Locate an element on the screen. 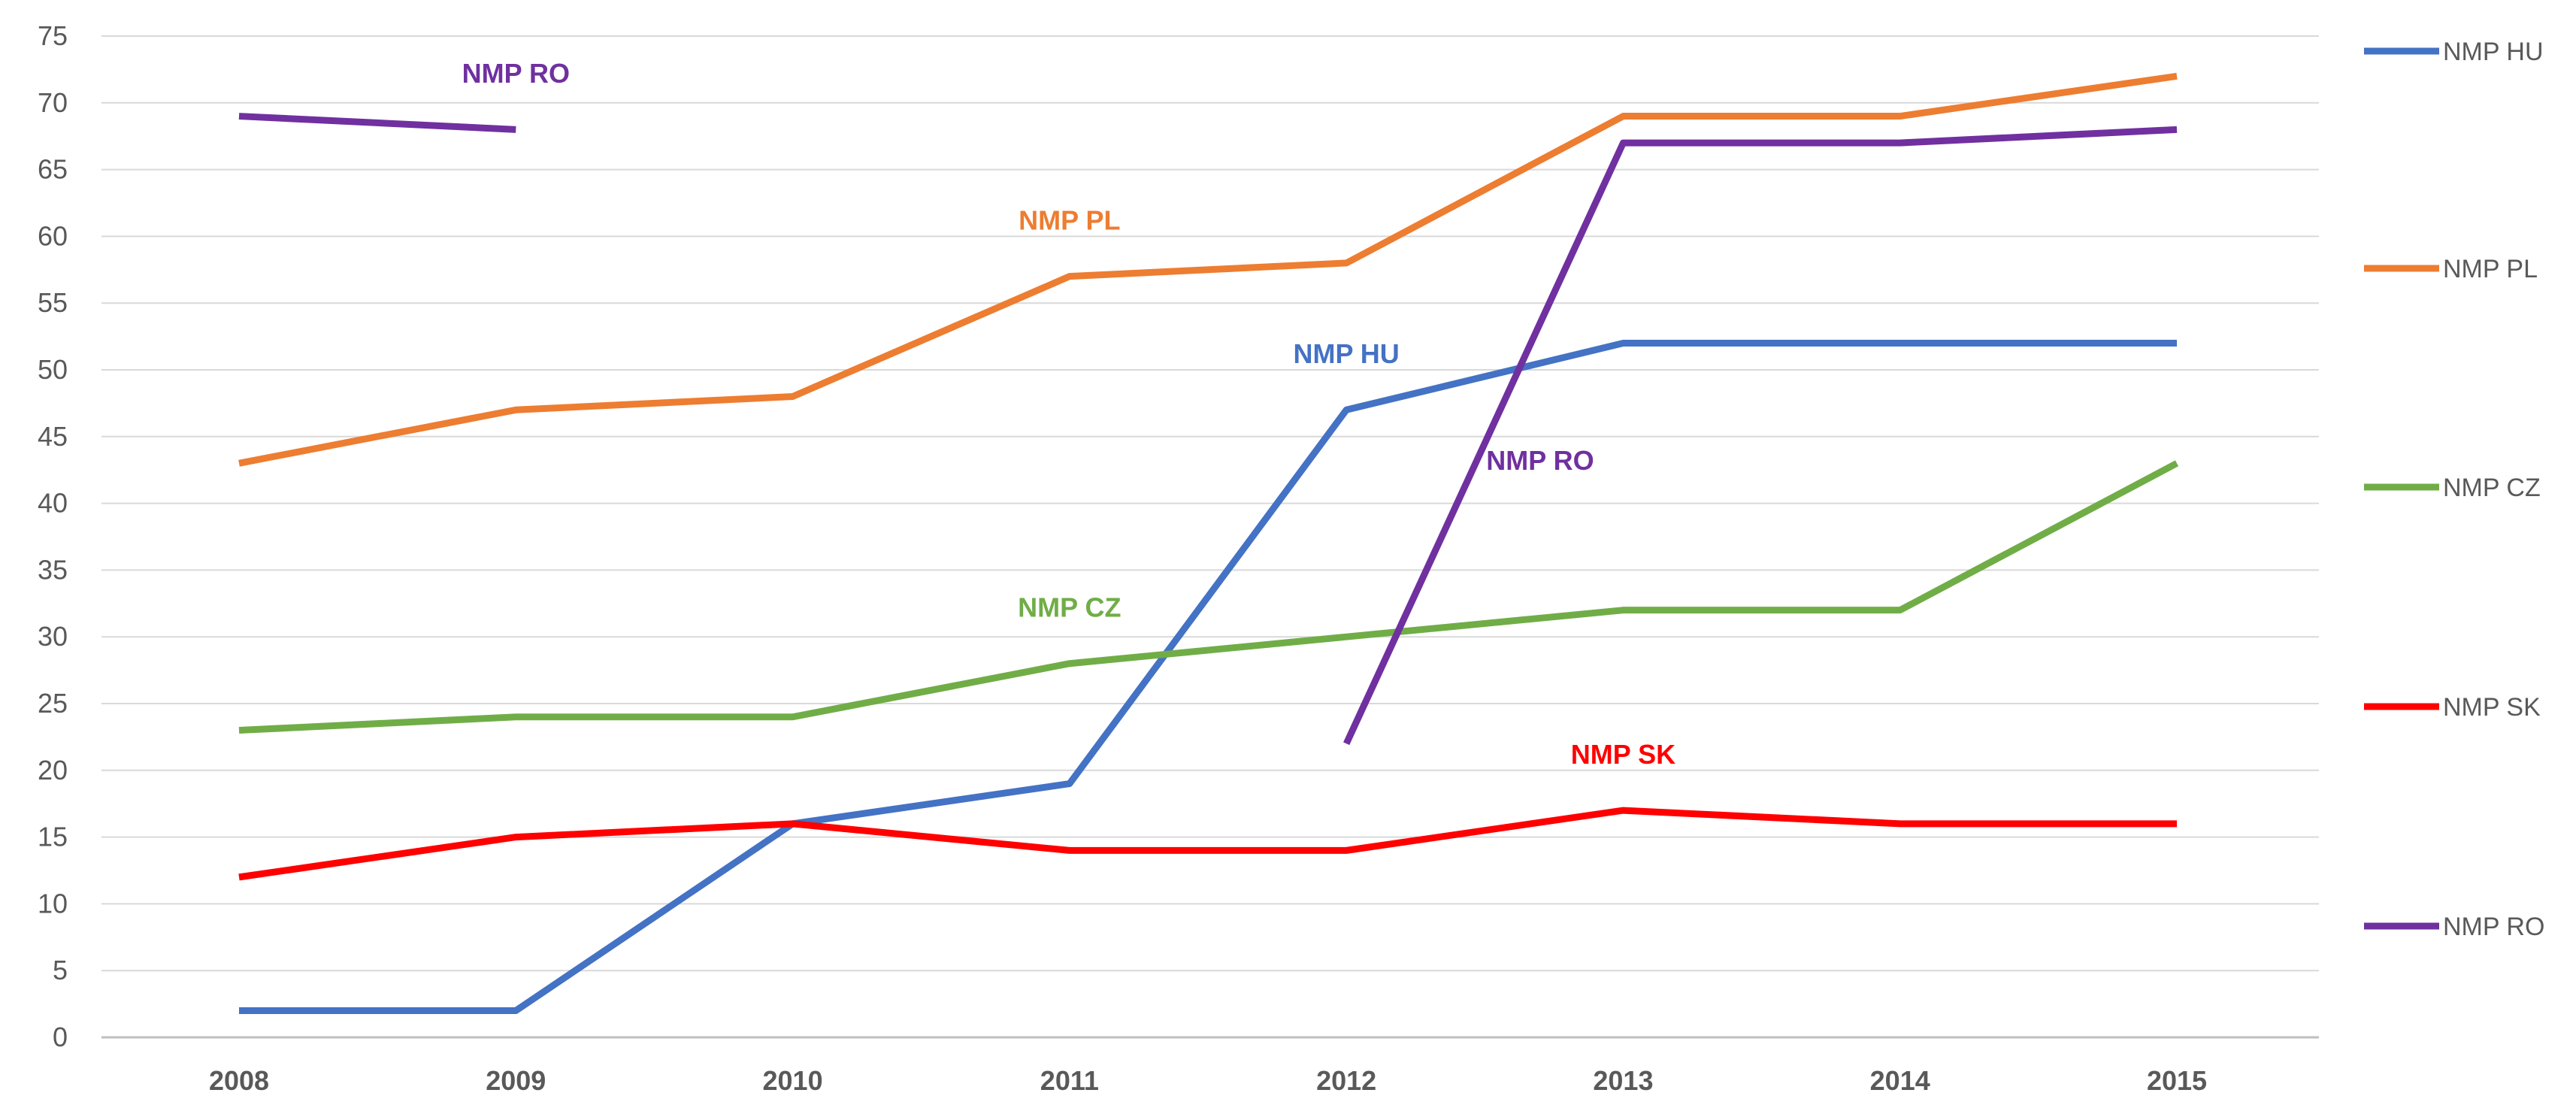 The width and height of the screenshot is (2576, 1111). y-tick-label: 25 is located at coordinates (53, 703).